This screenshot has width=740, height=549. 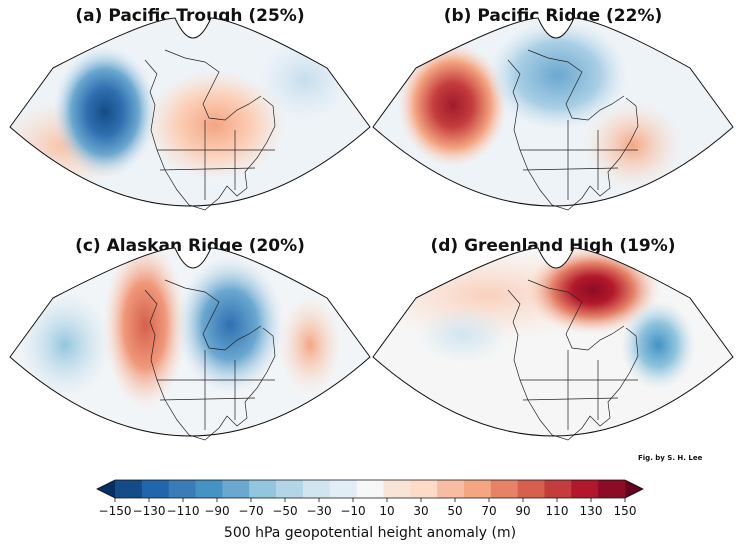 What do you see at coordinates (454, 511) in the screenshot?
I see `colorbar-tick-label: 50` at bounding box center [454, 511].